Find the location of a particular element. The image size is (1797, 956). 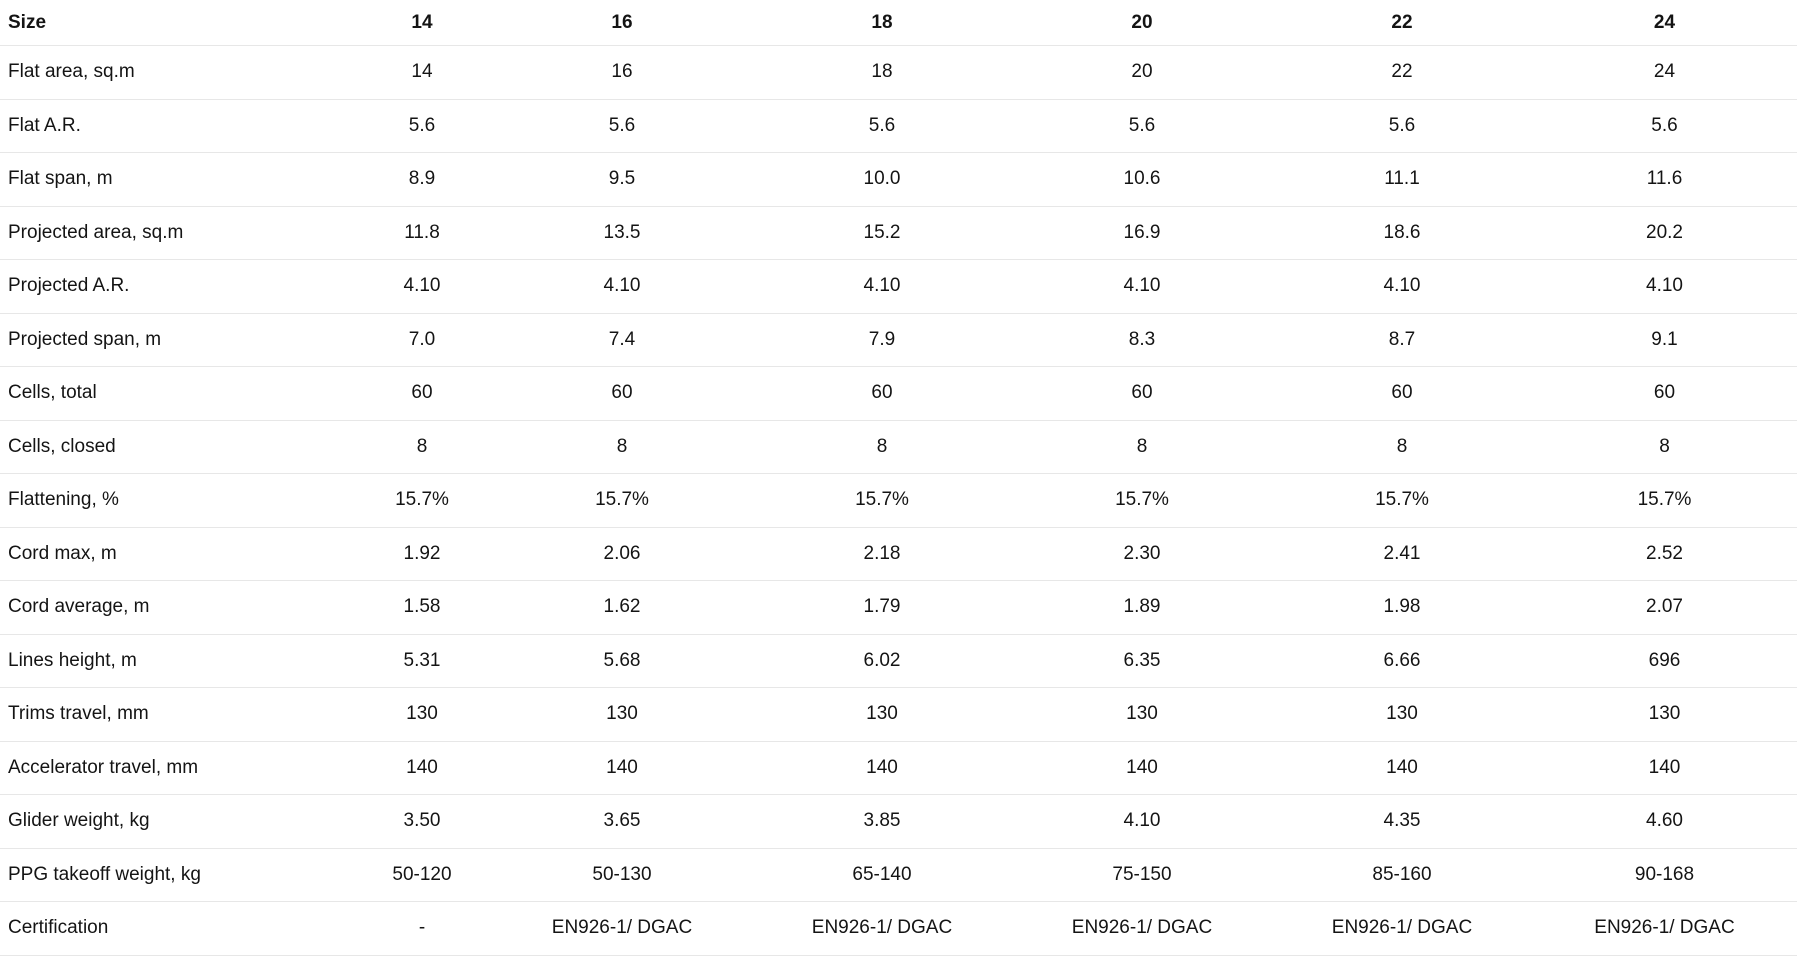

size-column-header: 22 is located at coordinates (1402, 23).